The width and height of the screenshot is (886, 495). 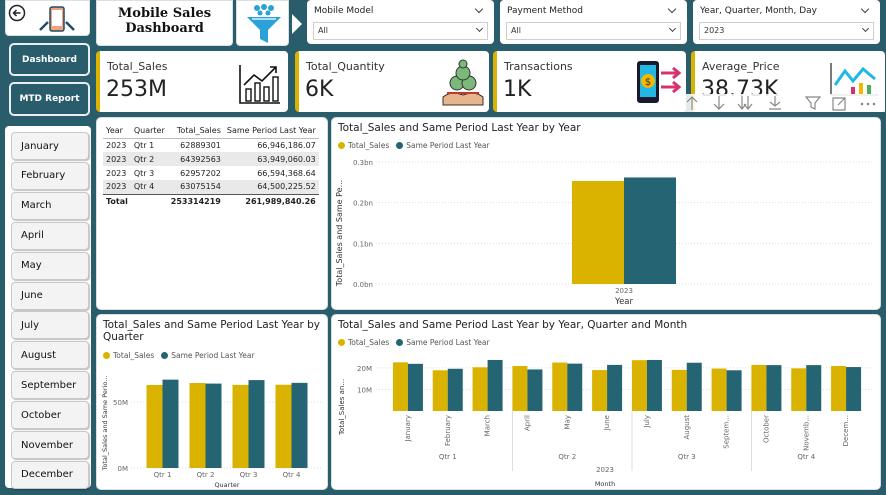 What do you see at coordinates (50, 445) in the screenshot?
I see `month-button-november: November` at bounding box center [50, 445].